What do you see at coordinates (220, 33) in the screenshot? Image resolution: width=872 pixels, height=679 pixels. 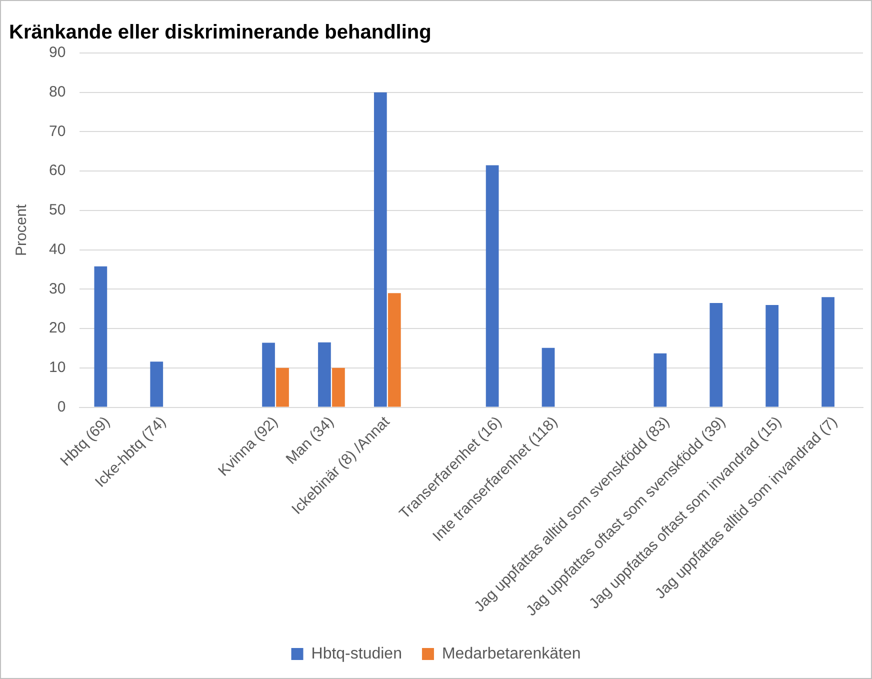 I see `chart-title: Kränkande eller diskriminerande behandling` at bounding box center [220, 33].